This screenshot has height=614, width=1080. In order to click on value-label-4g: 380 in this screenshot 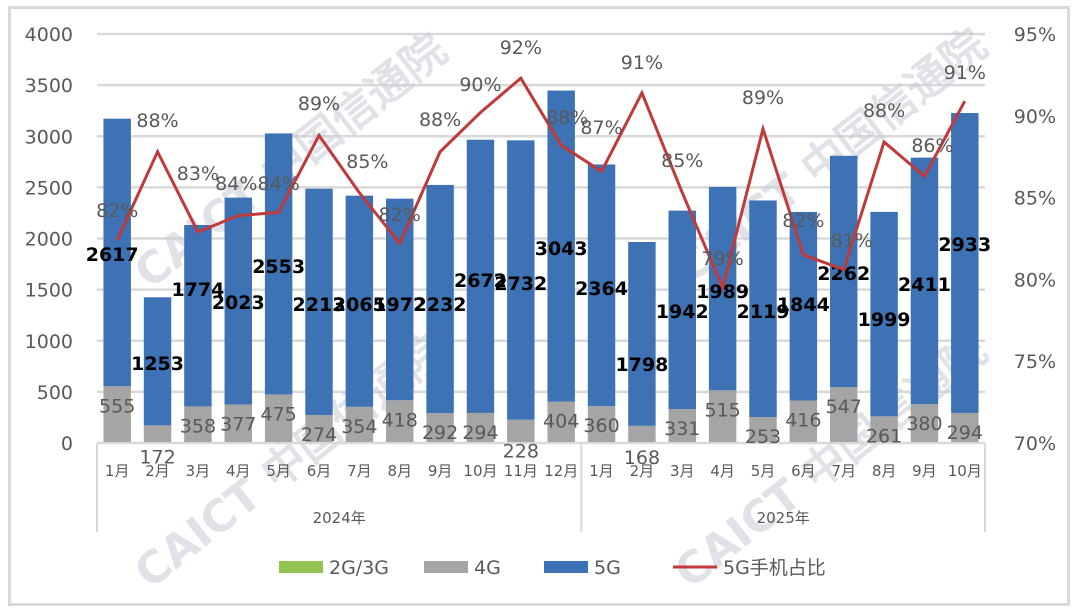, I will do `click(924, 424)`.